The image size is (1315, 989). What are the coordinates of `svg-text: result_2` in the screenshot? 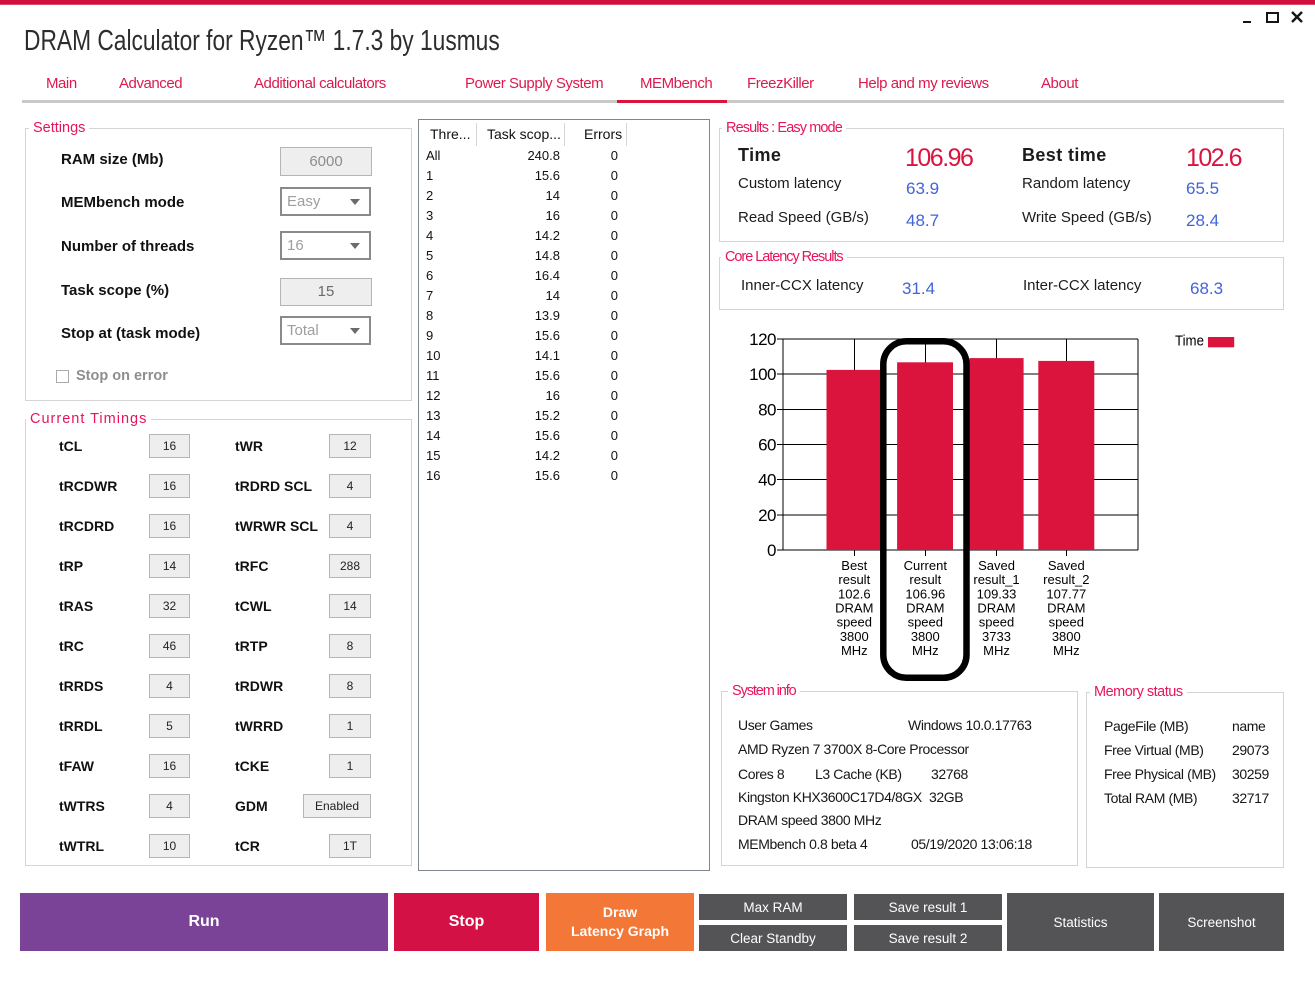 It's located at (1066, 579).